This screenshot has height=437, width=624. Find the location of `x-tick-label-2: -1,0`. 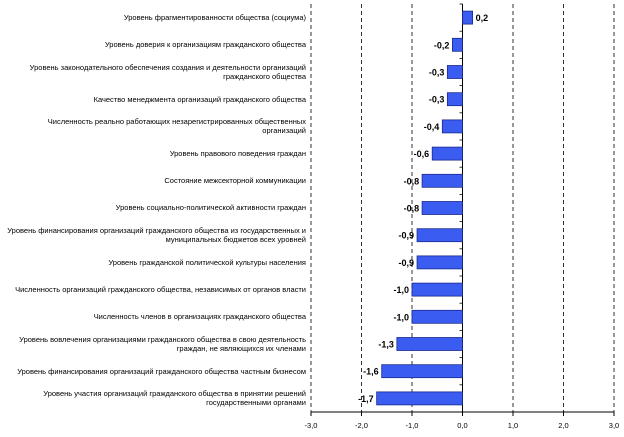

x-tick-label-2: -1,0 is located at coordinates (412, 425).